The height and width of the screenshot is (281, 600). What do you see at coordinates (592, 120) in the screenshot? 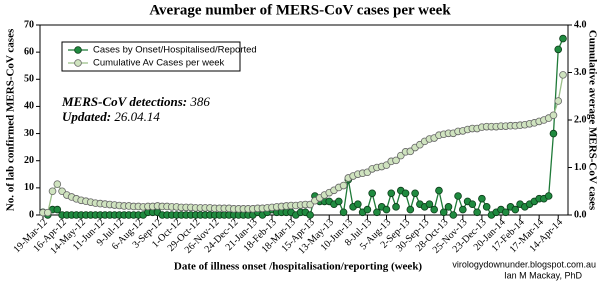
I see `y2-axis-label: Cumulative average MERS-CoV cases` at bounding box center [592, 120].